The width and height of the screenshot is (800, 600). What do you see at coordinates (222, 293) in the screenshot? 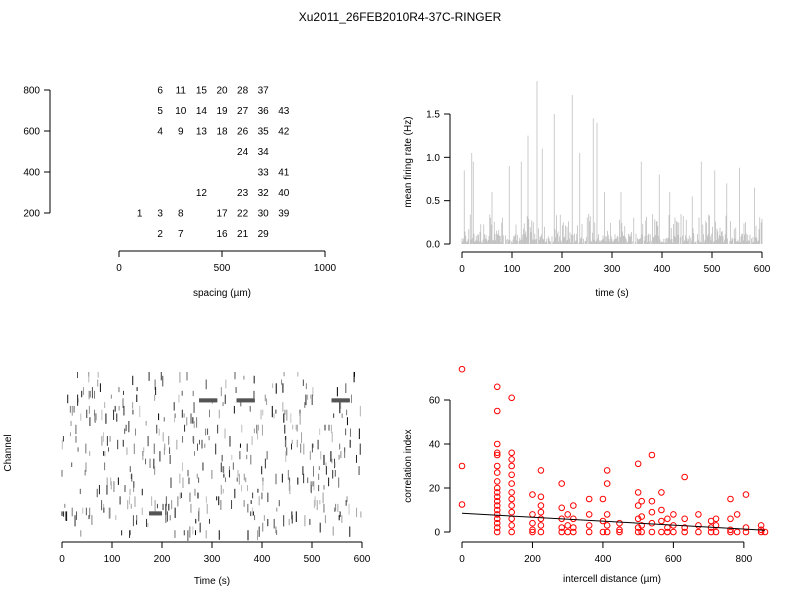
I see `x-axis-label: spacing (µm)` at bounding box center [222, 293].